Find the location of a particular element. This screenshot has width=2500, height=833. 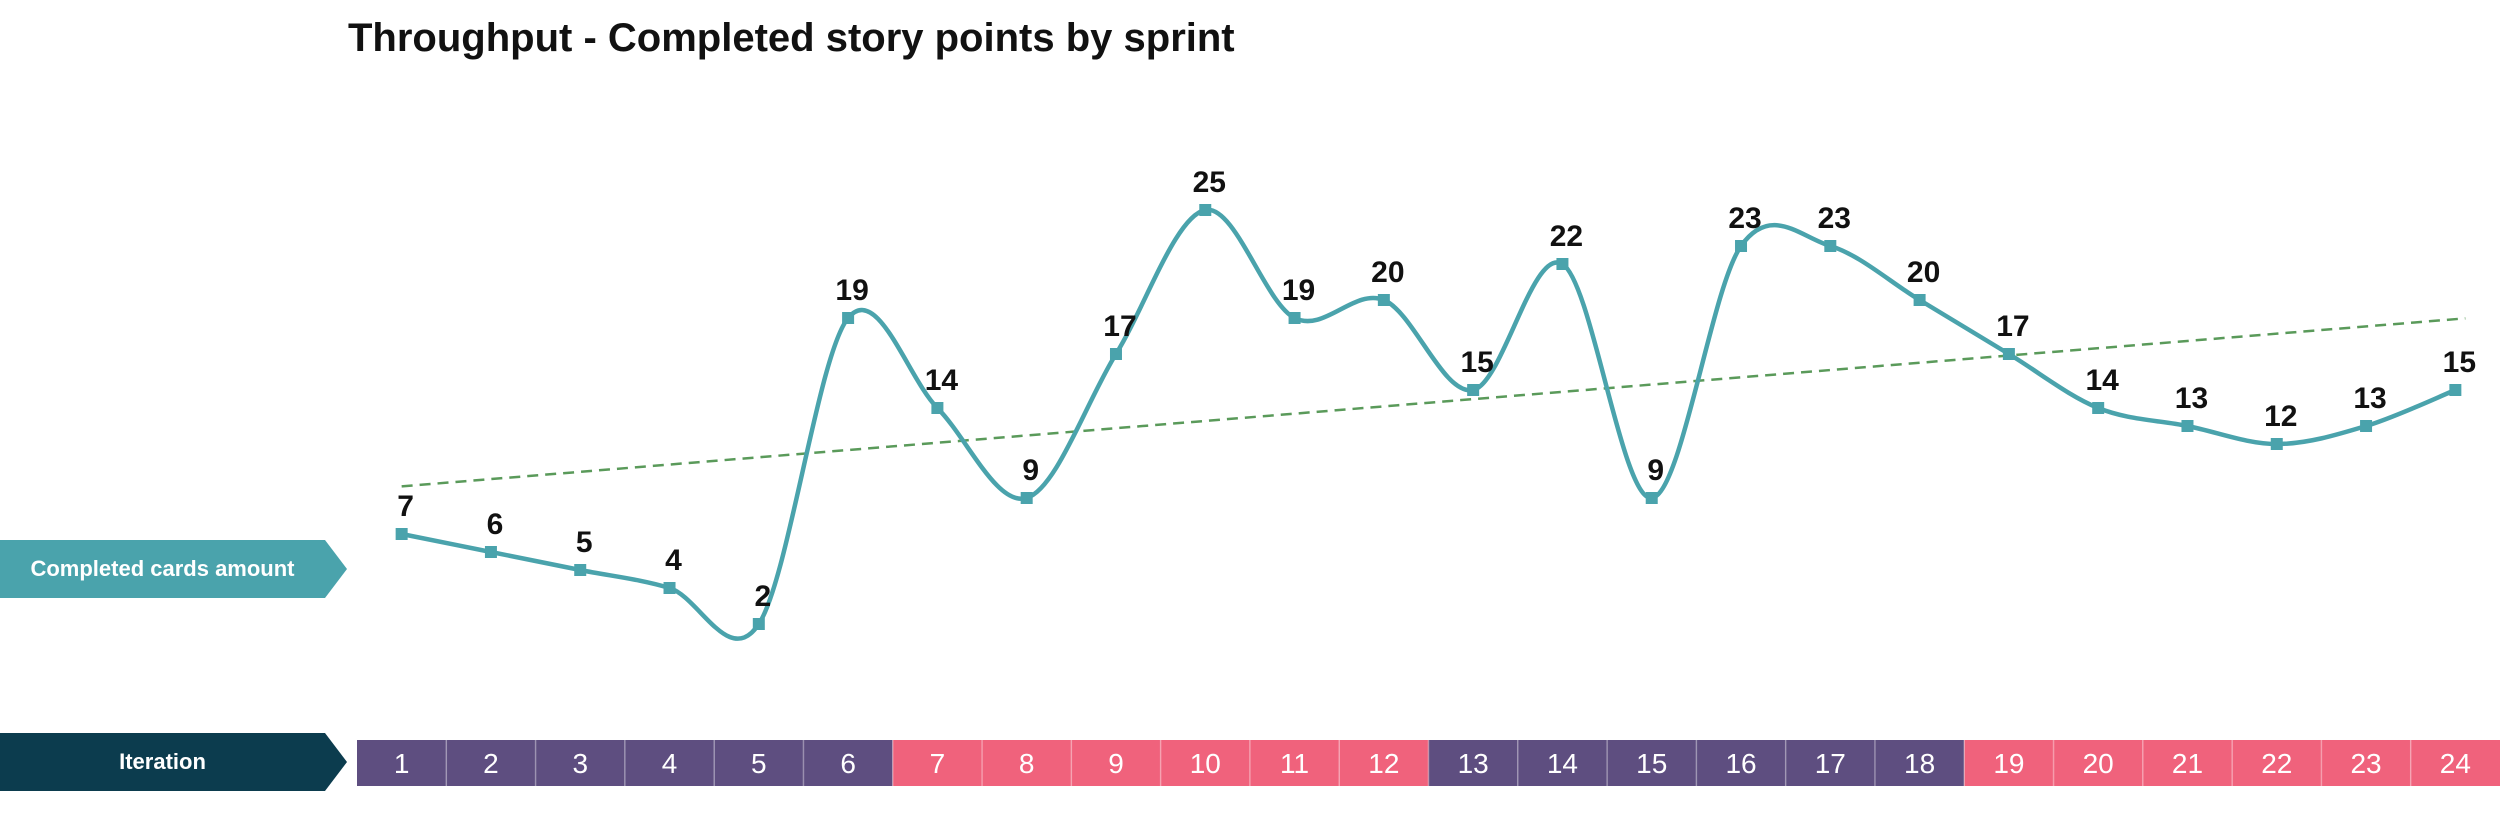

iteration-number: 1 is located at coordinates (402, 763).